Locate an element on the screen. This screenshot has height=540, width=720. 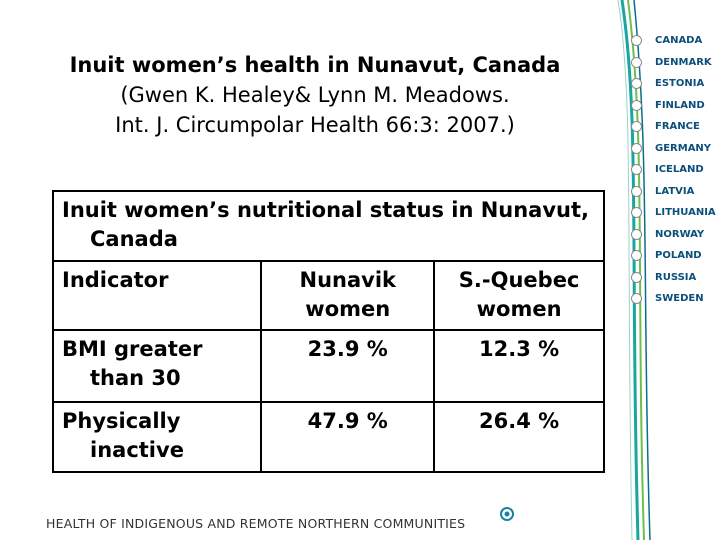
country: RUSSIA is located at coordinates (671, 278).